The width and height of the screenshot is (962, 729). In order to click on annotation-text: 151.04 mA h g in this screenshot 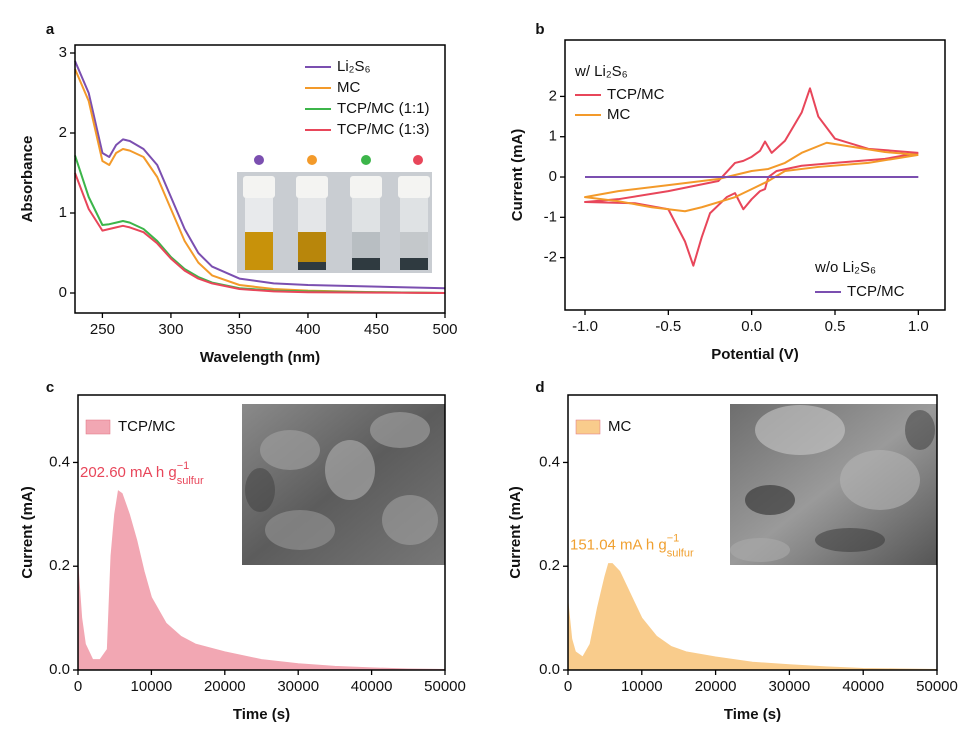, I will do `click(618, 545)`.